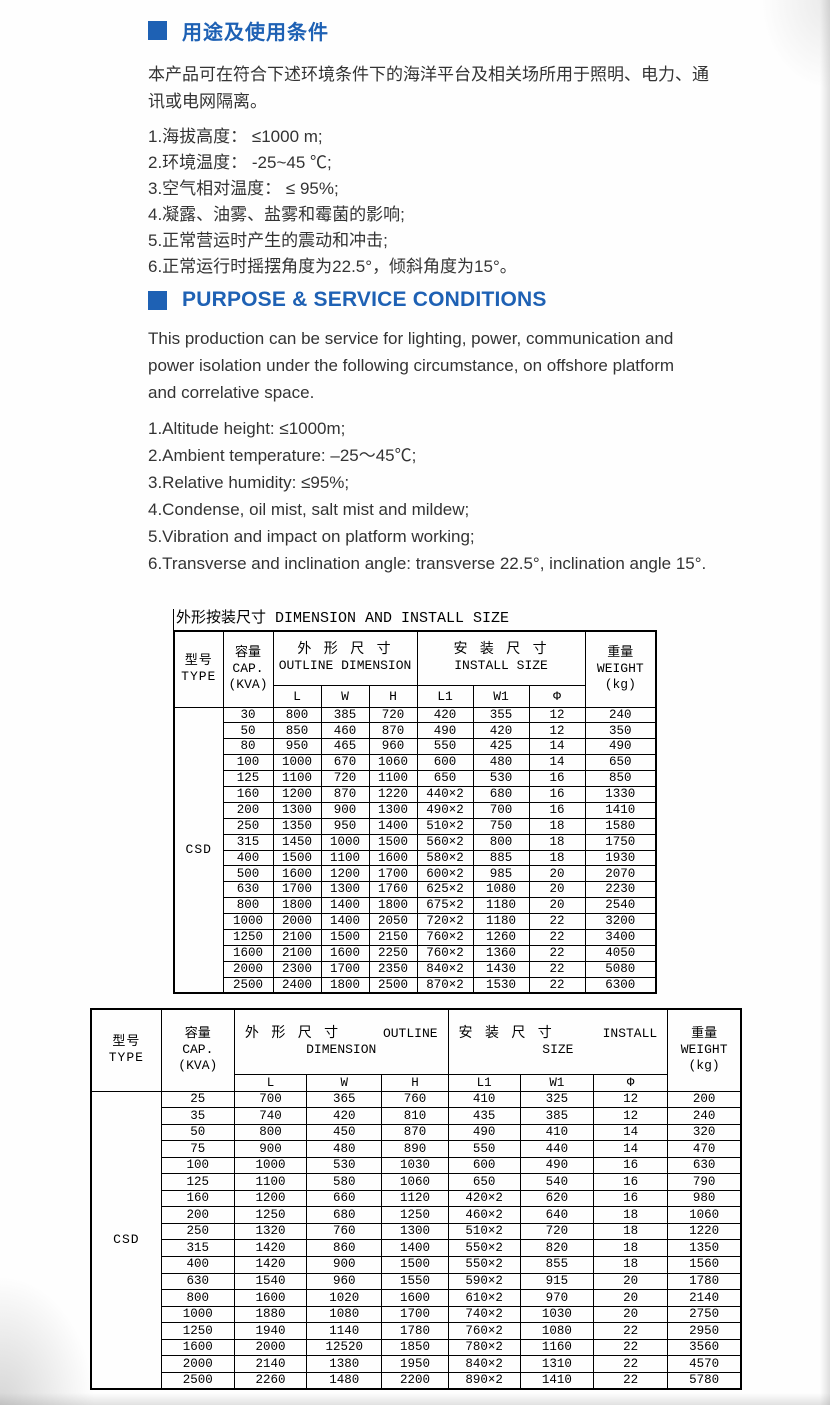 The height and width of the screenshot is (1405, 830). Describe the element at coordinates (332, 266) in the screenshot. I see `list-item: 6.正常运行时摇摆角度为22.5°，倾斜角度为15°。` at that location.